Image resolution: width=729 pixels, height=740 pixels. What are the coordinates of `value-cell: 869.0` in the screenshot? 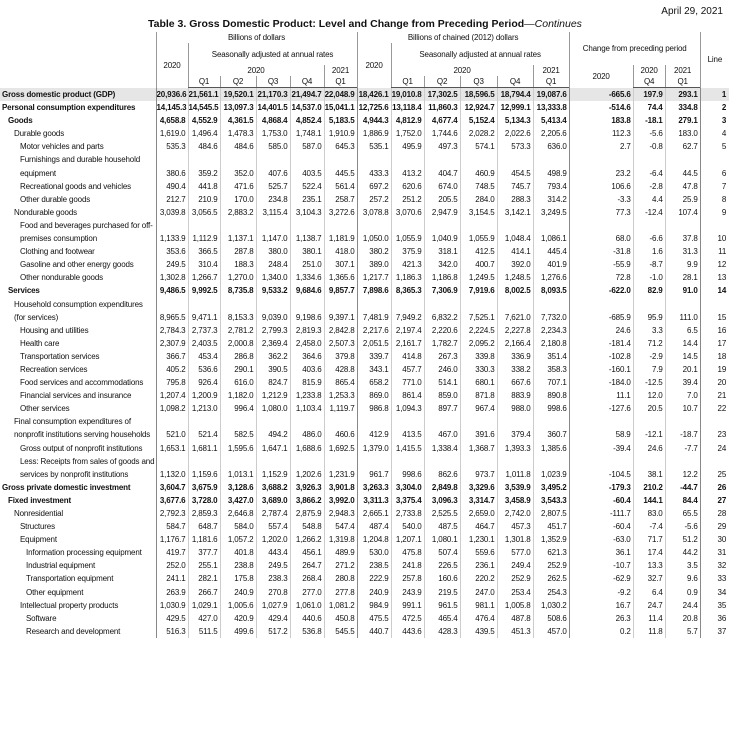 It's located at (374, 396).